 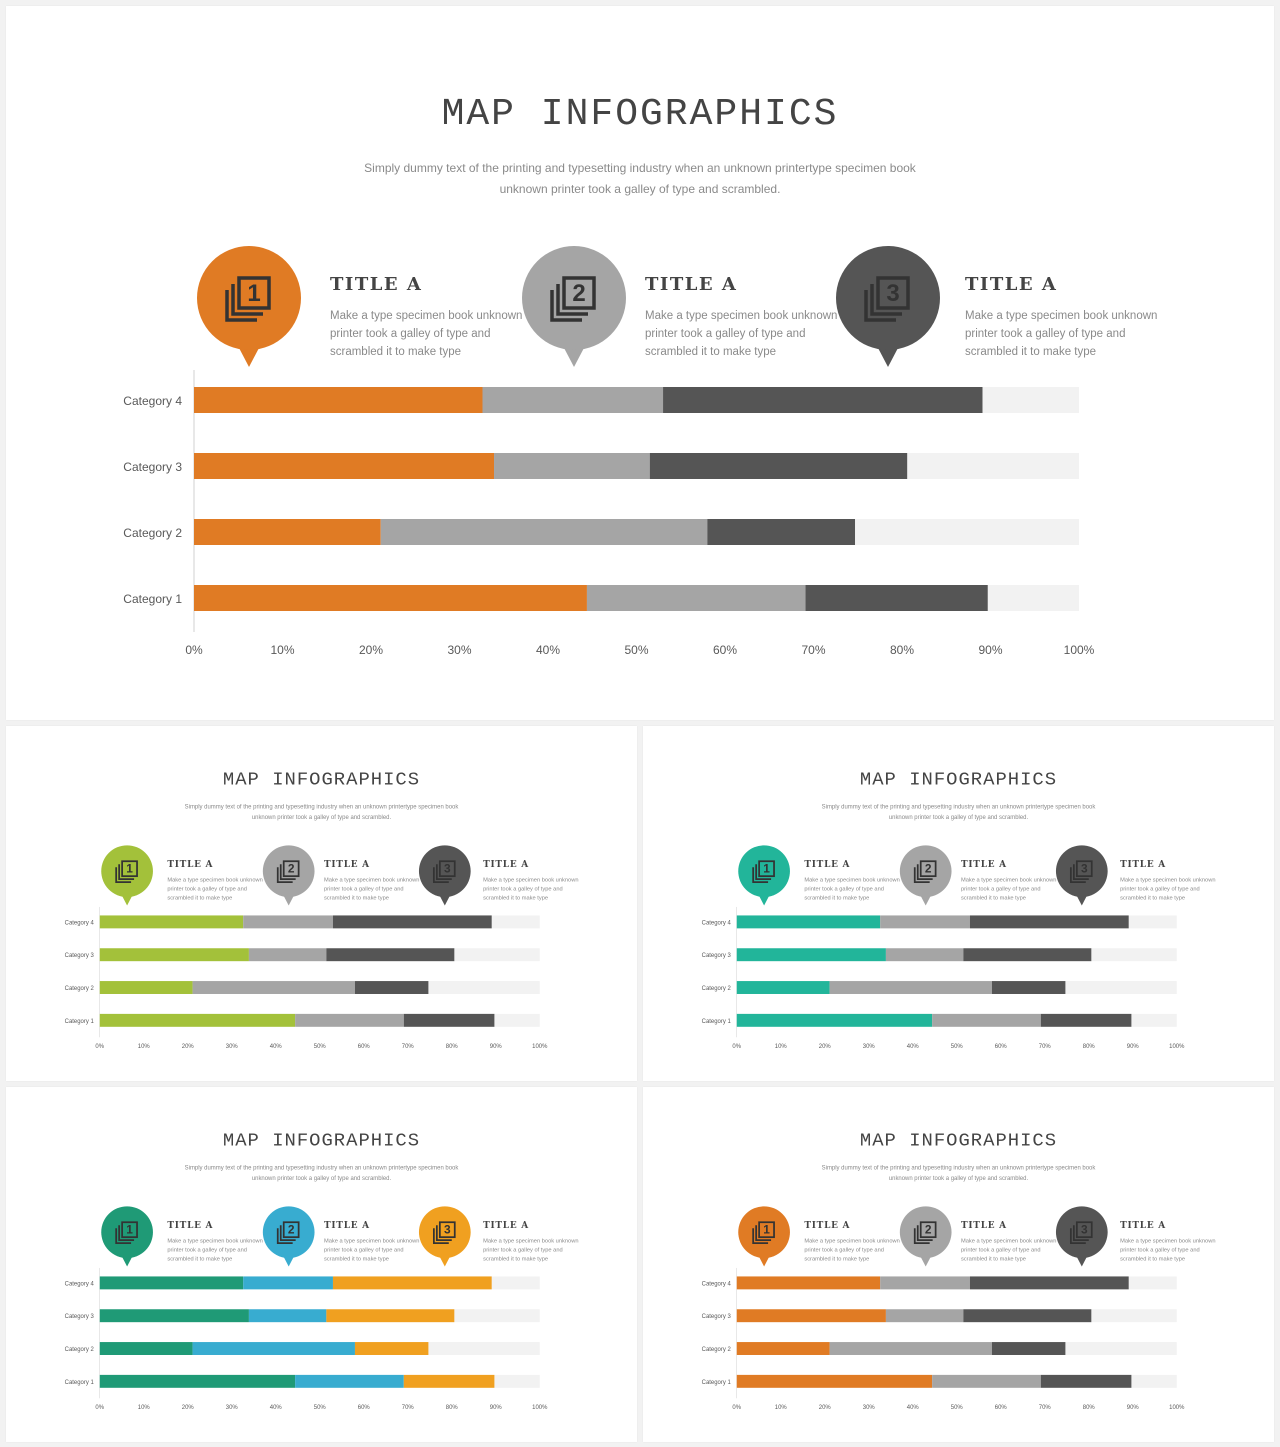 I want to click on stack-number-icon: 3, so click(x=1081, y=1232).